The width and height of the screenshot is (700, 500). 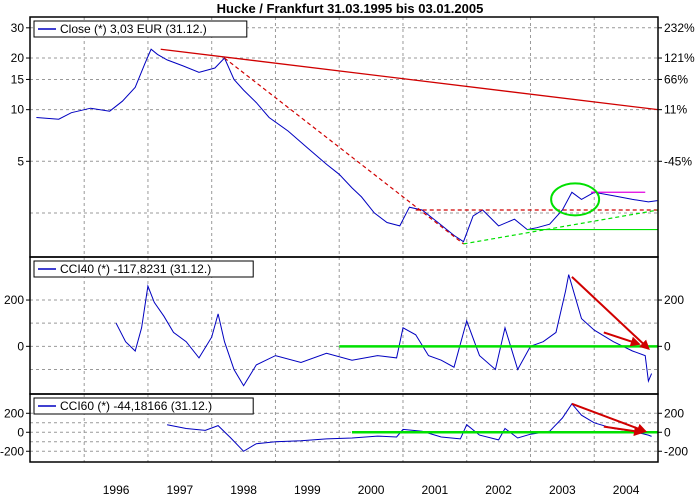 What do you see at coordinates (307, 490) in the screenshot?
I see `x-tick-label: 1999` at bounding box center [307, 490].